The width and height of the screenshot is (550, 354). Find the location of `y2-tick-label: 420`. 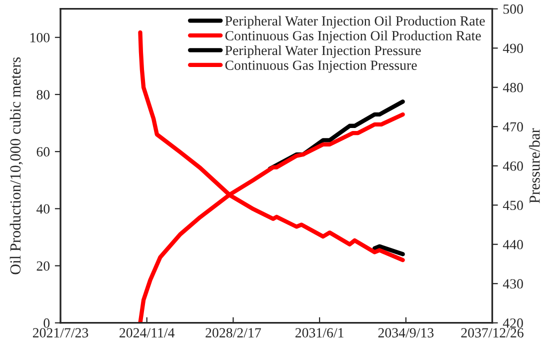

y2-tick-label: 420 is located at coordinates (512, 323).